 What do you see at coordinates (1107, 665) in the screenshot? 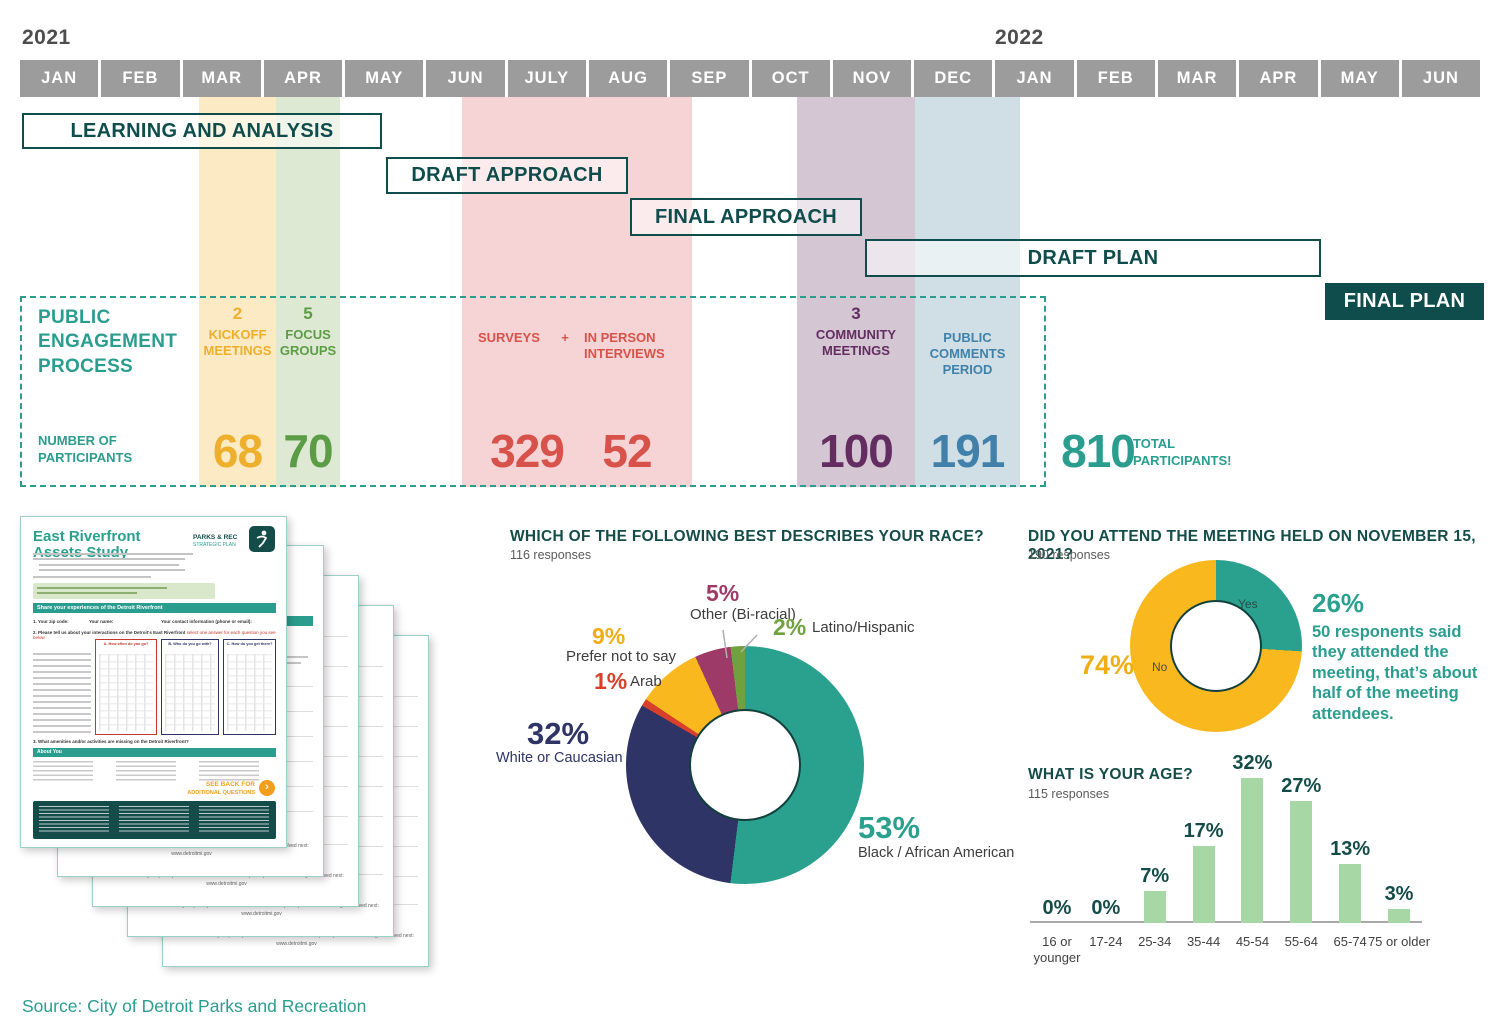
I see `attend-74pct: 74%` at bounding box center [1107, 665].